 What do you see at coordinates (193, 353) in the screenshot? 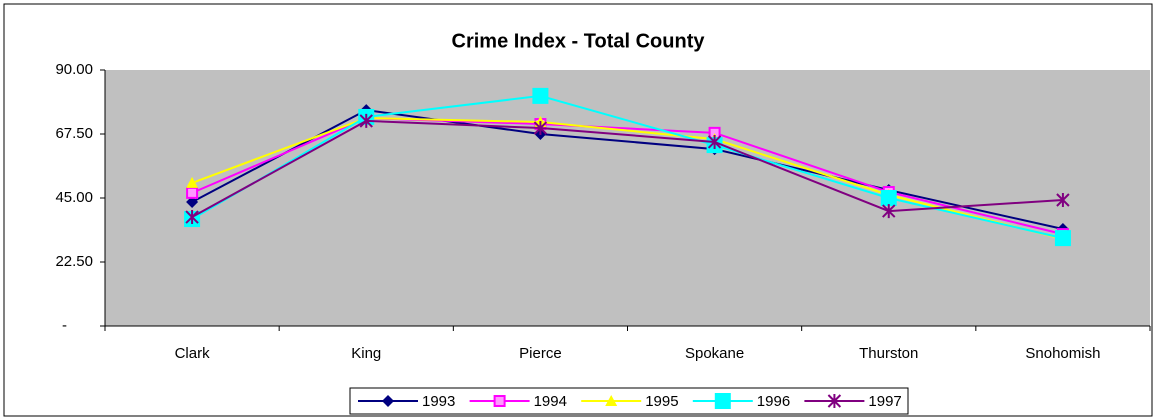
I see `x-tick-label: Clark` at bounding box center [193, 353].